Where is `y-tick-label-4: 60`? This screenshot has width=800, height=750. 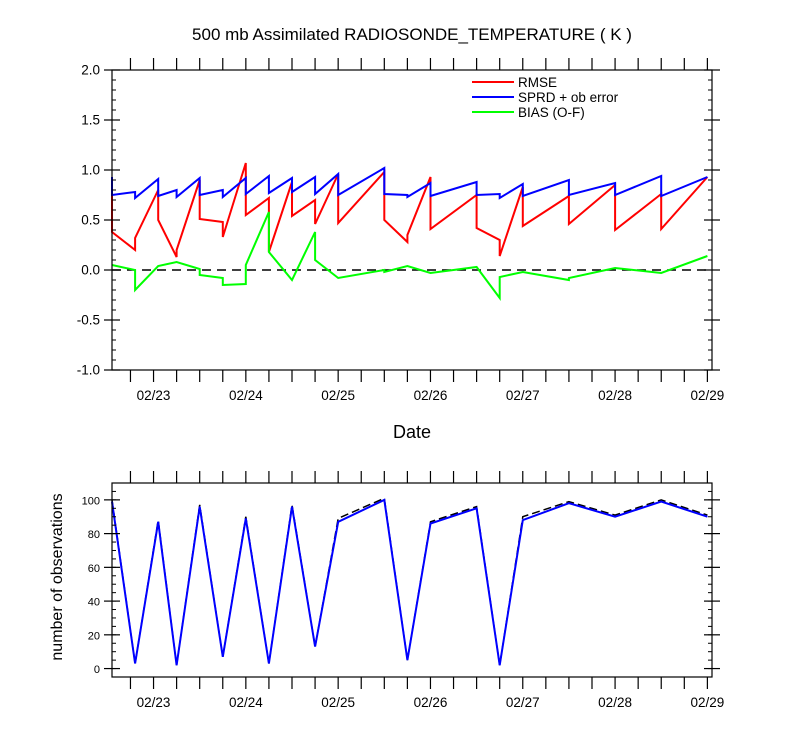
y-tick-label-4: 60 is located at coordinates (94, 569).